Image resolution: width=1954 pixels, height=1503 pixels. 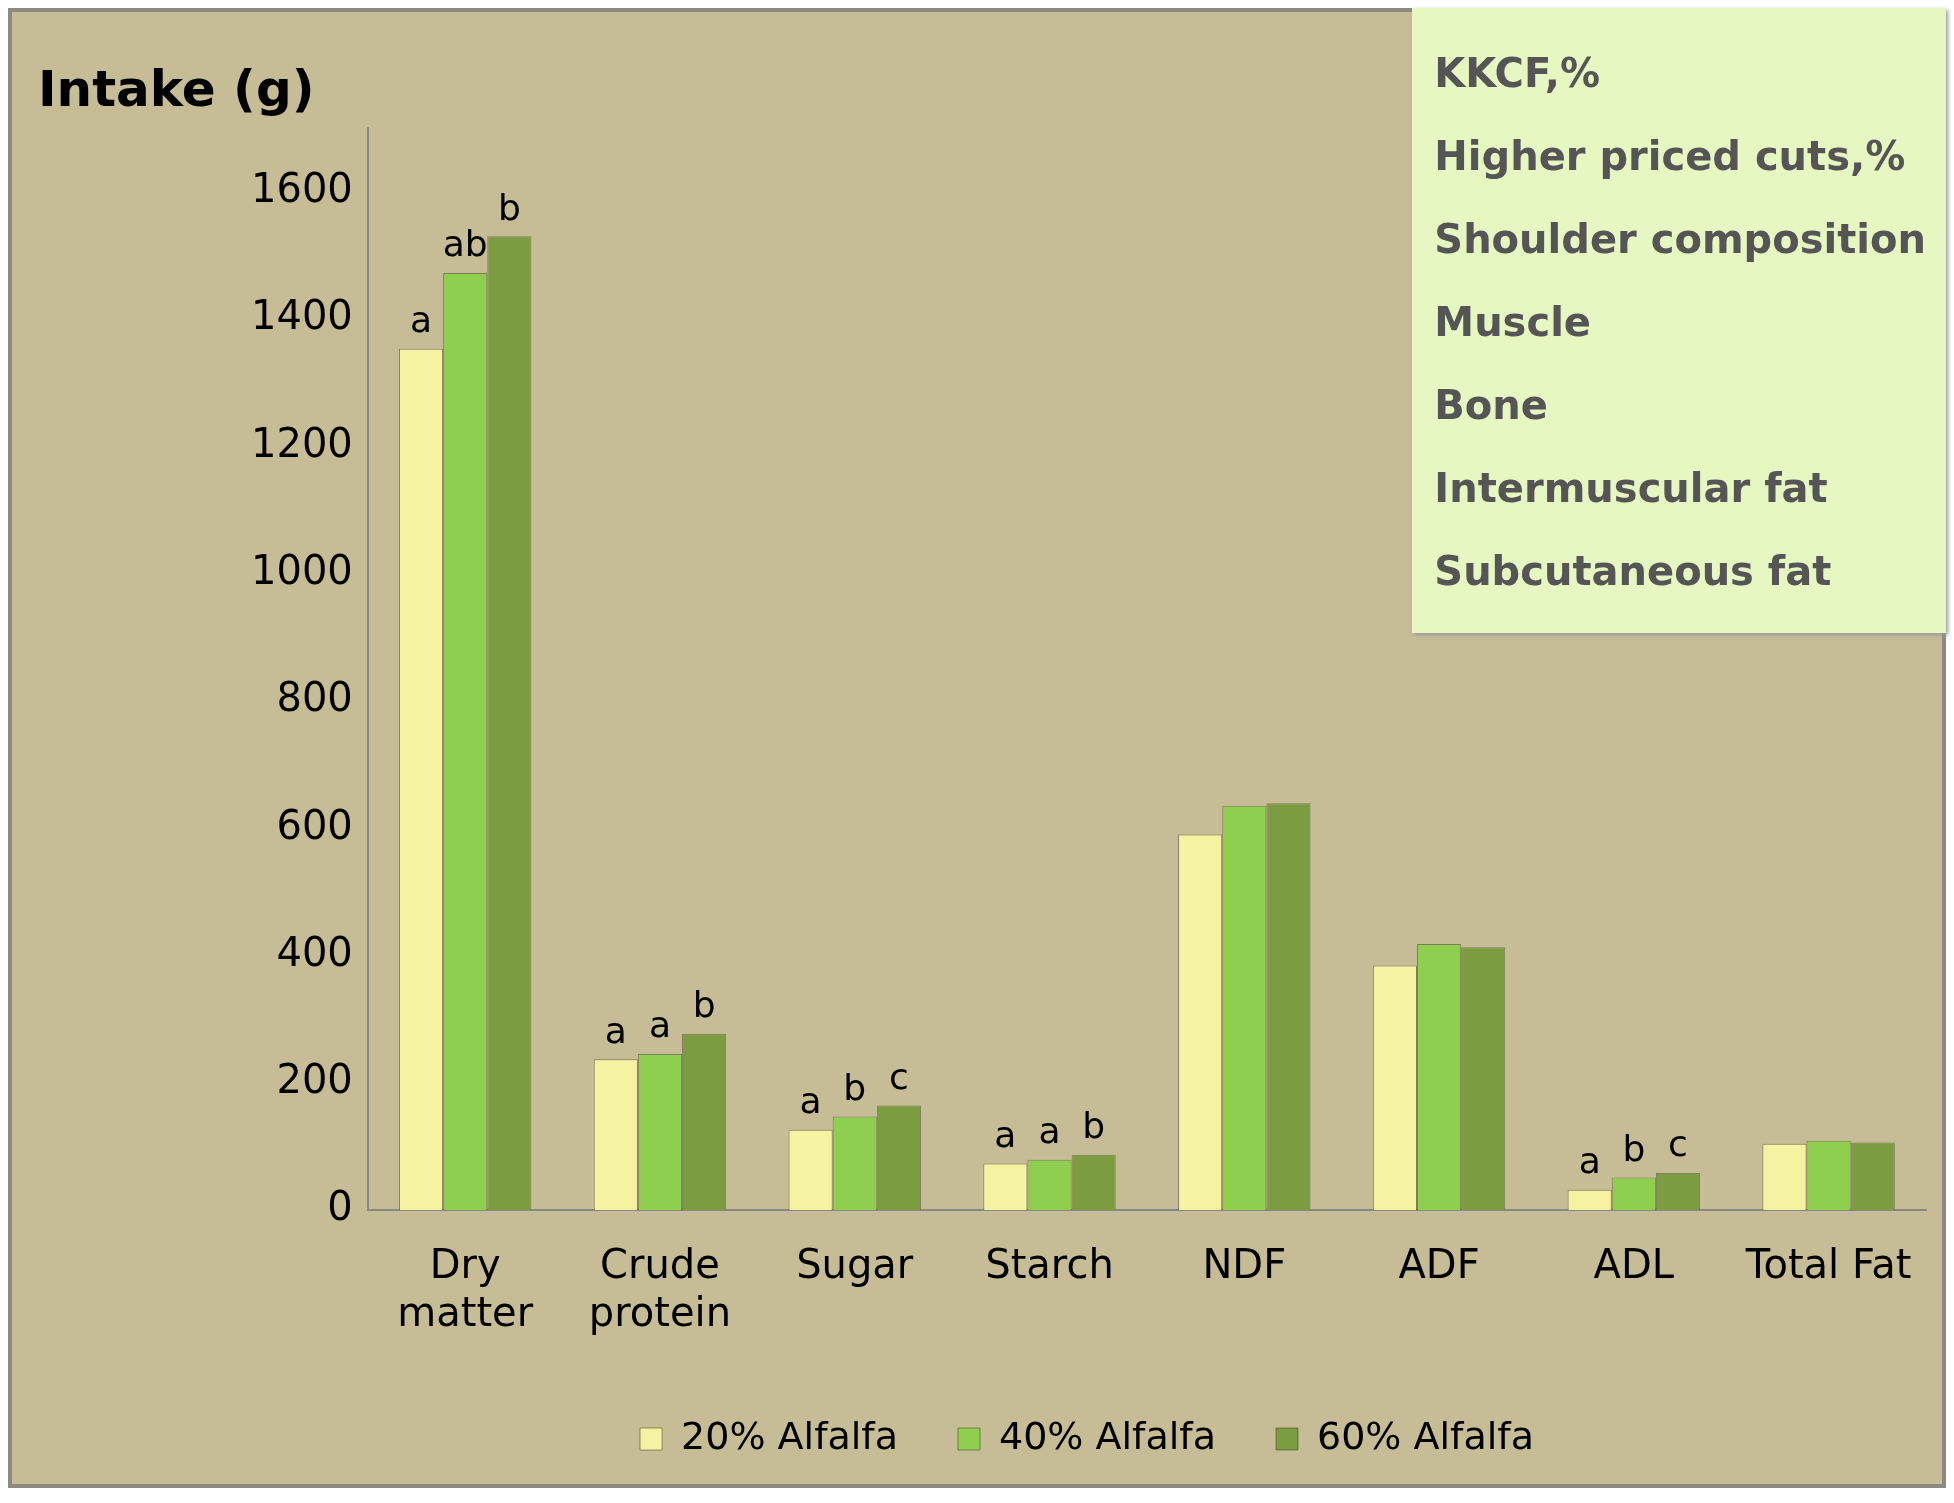 What do you see at coordinates (790, 1435) in the screenshot?
I see `legend-label: 20% Alfalfa` at bounding box center [790, 1435].